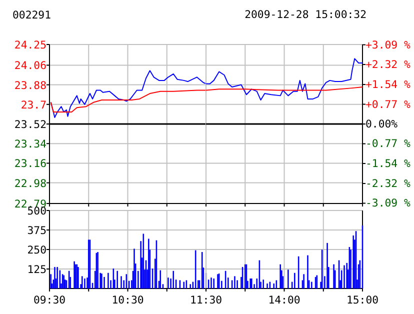 The image size is (414, 314). Describe the element at coordinates (30, 144) in the screenshot. I see `y-tick-label: 23.34` at that location.